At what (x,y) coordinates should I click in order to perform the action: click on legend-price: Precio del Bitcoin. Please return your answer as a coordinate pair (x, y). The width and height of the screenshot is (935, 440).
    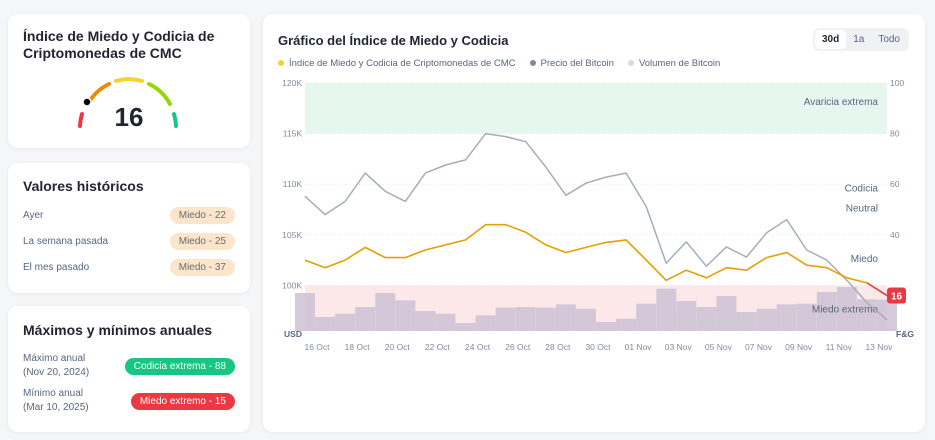
    Looking at the image, I should click on (571, 63).